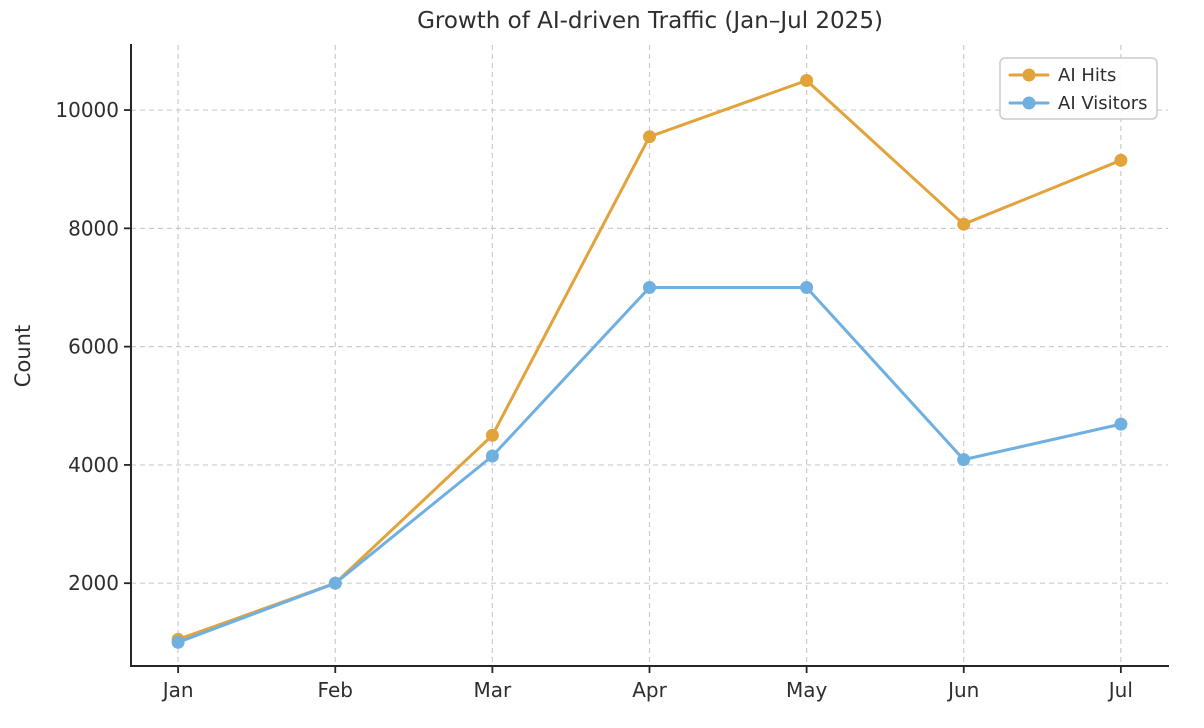 This screenshot has width=1204, height=728. I want to click on y-tick-label: 10000, so click(87, 110).